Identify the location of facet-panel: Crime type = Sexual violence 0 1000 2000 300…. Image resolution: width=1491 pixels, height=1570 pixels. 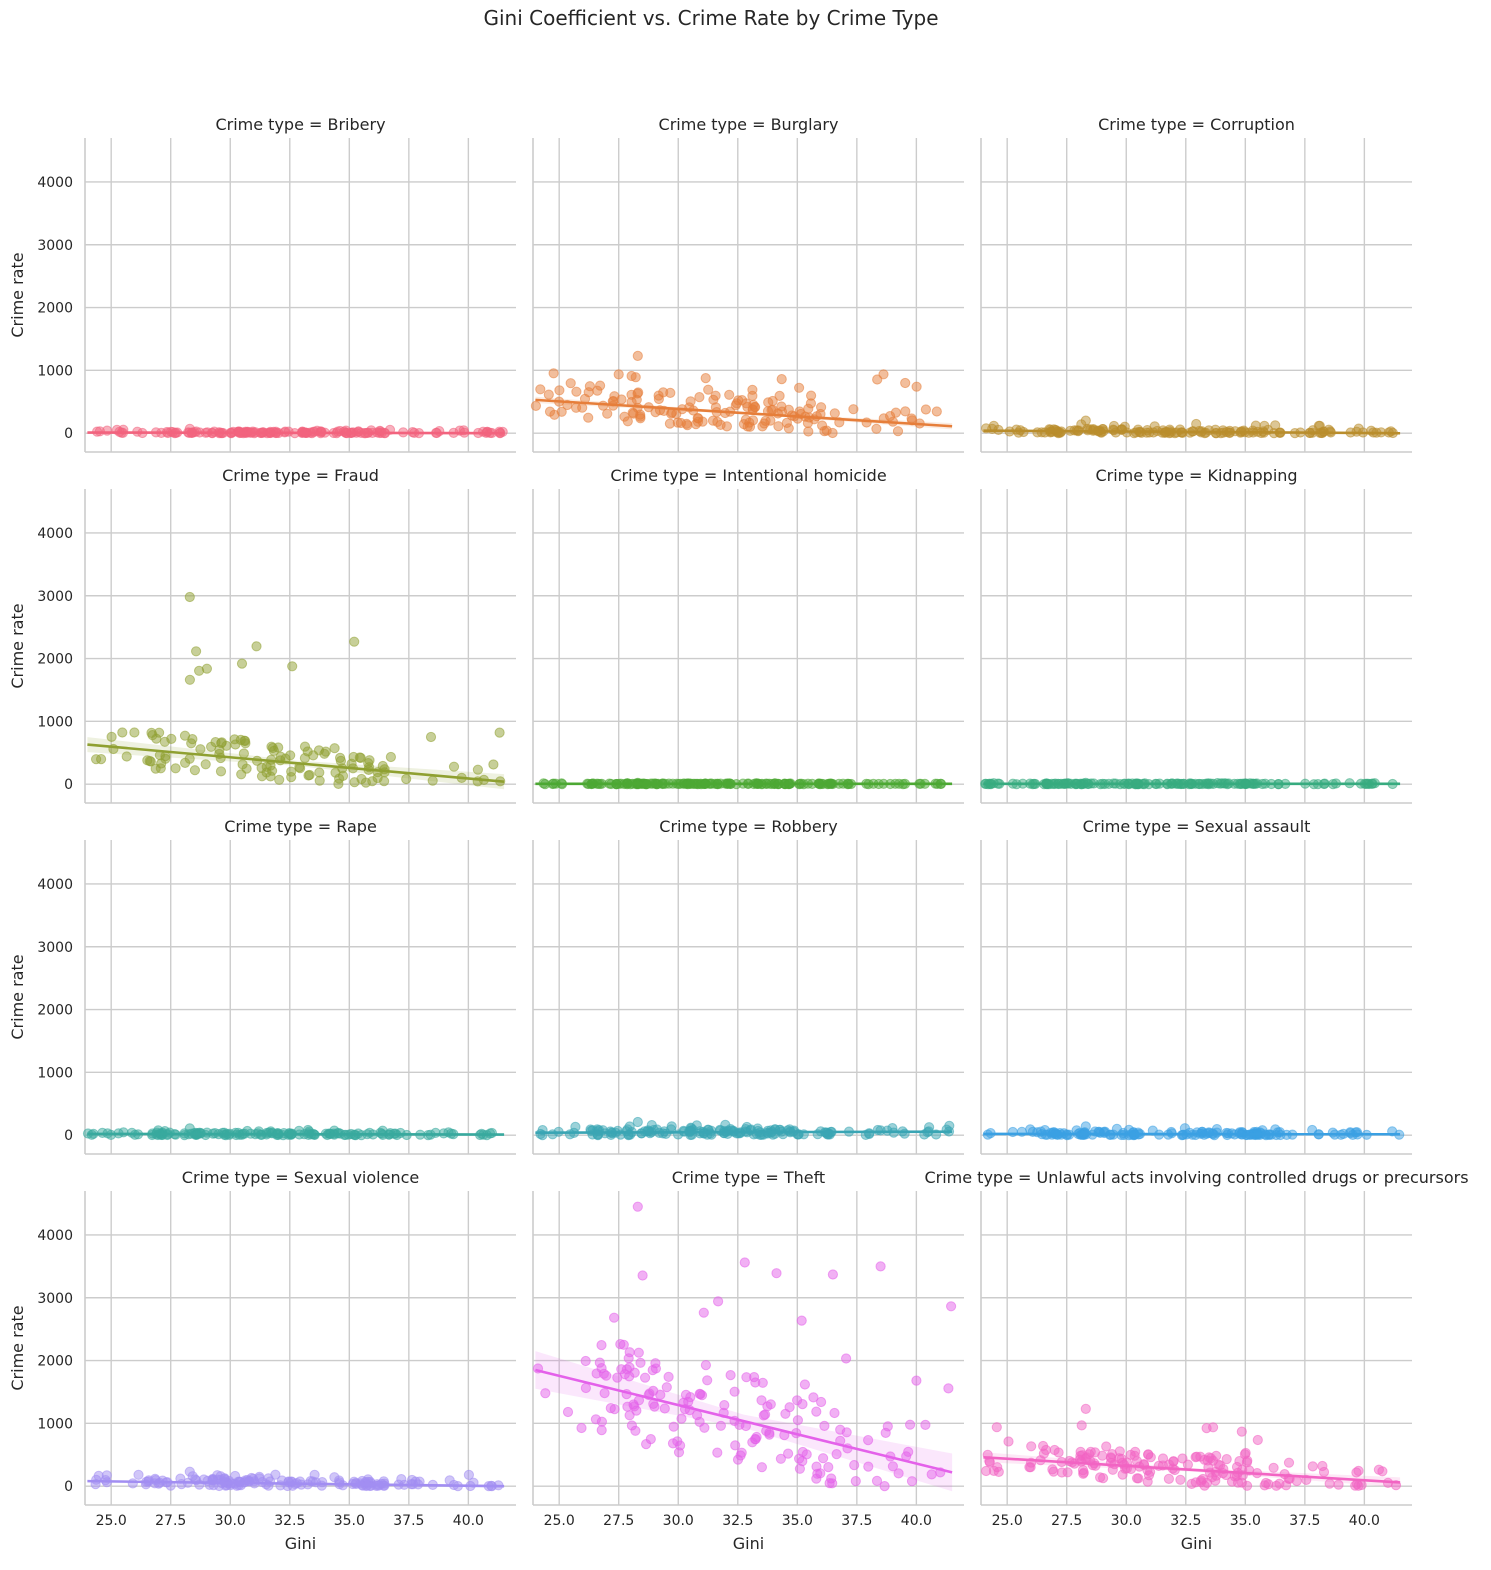
(262, 1360).